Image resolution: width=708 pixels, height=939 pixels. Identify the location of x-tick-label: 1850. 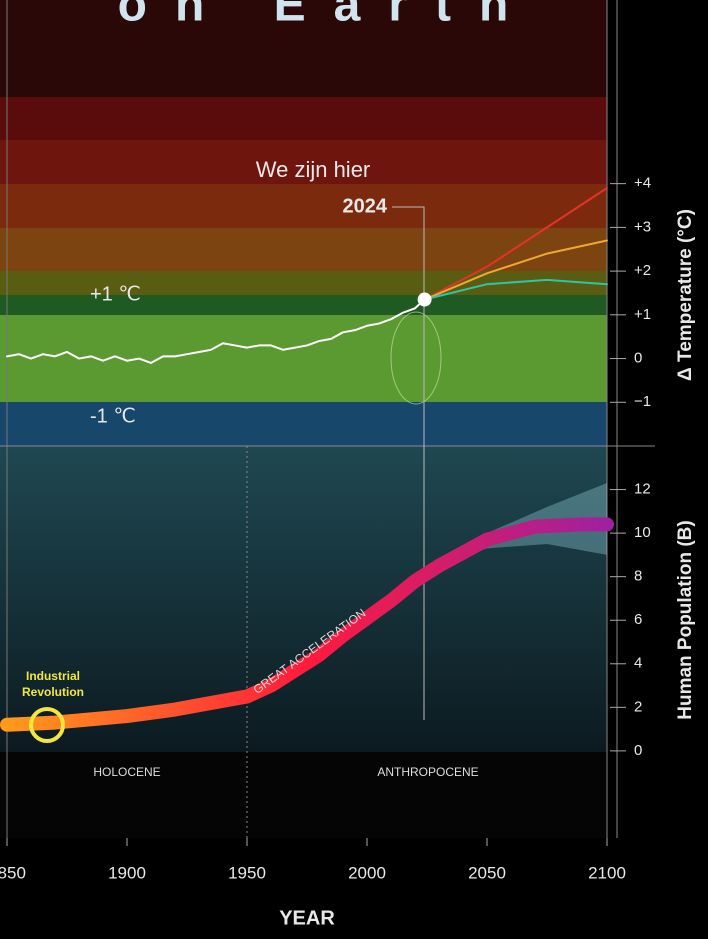
(13, 872).